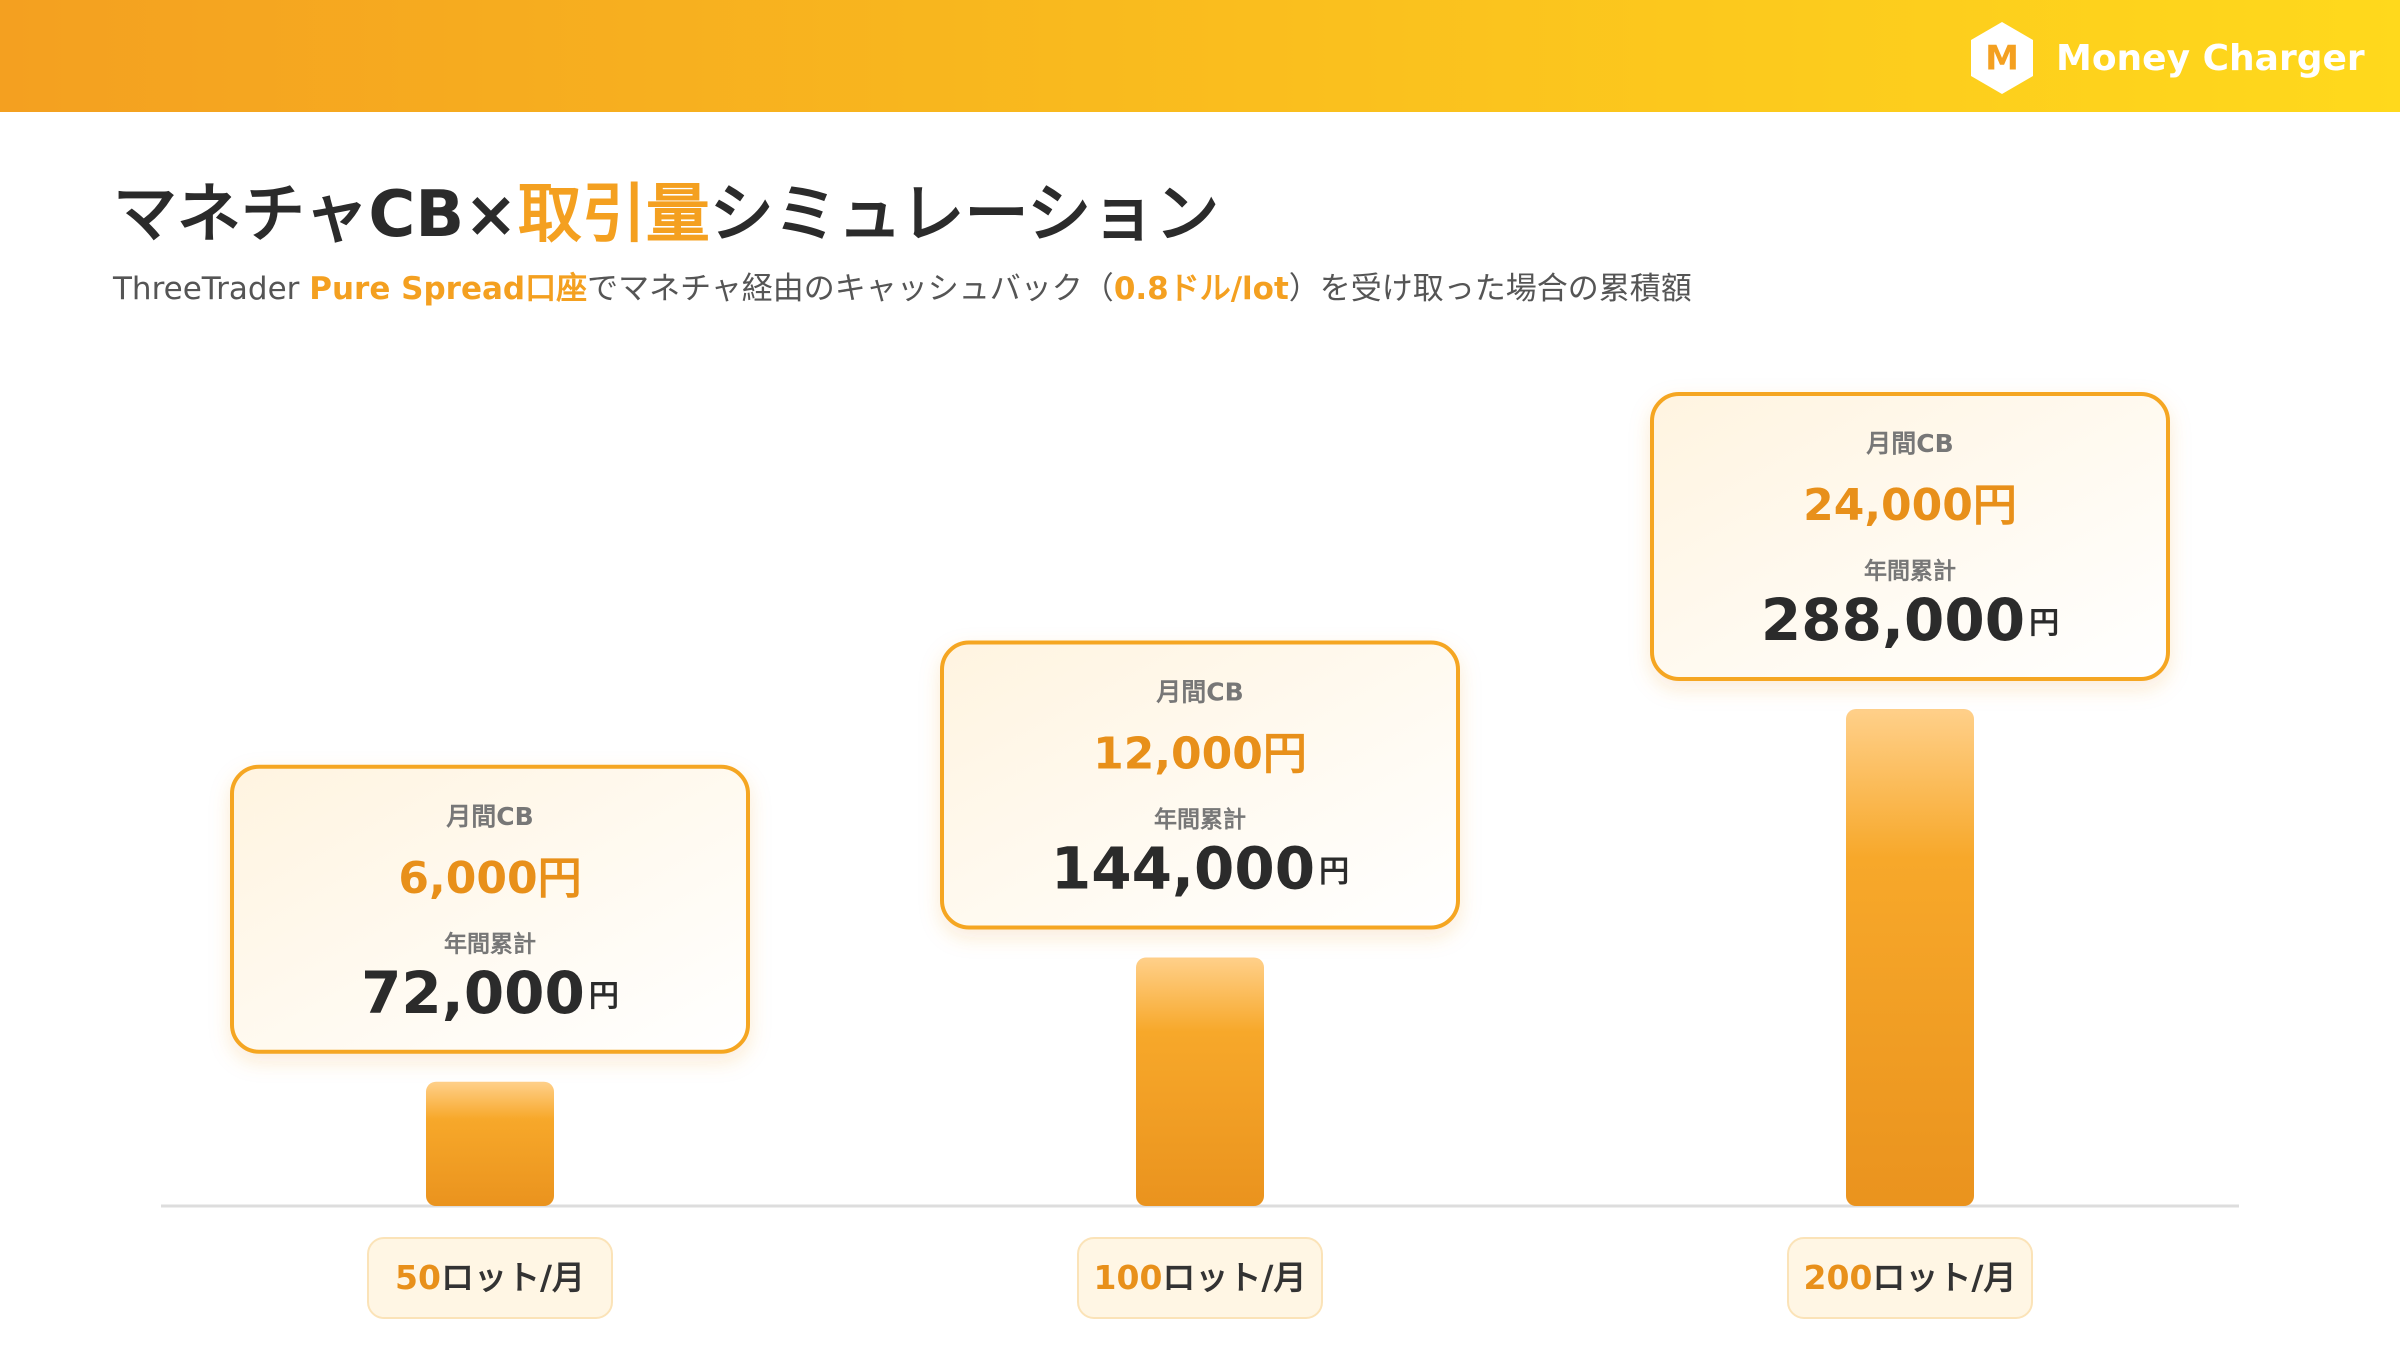 The width and height of the screenshot is (2400, 1350). I want to click on annual-number: 144,000, so click(1183, 869).